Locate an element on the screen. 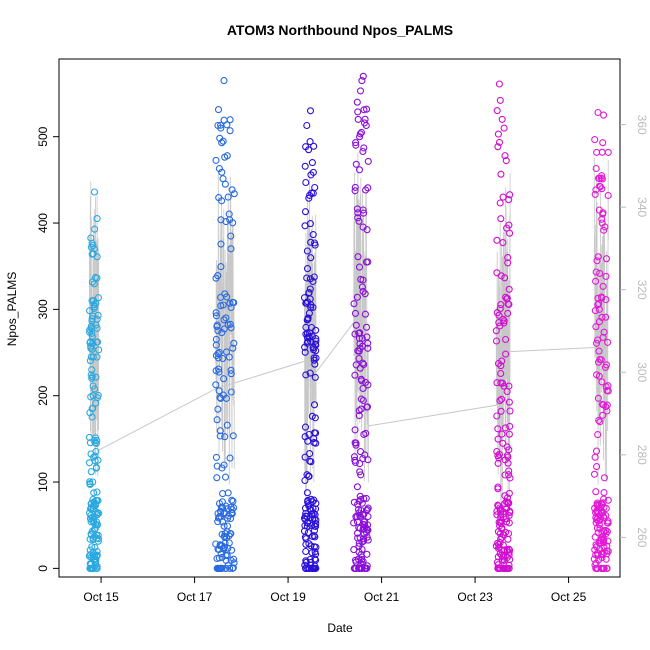  right-y-tick-label: 320 is located at coordinates (642, 290).